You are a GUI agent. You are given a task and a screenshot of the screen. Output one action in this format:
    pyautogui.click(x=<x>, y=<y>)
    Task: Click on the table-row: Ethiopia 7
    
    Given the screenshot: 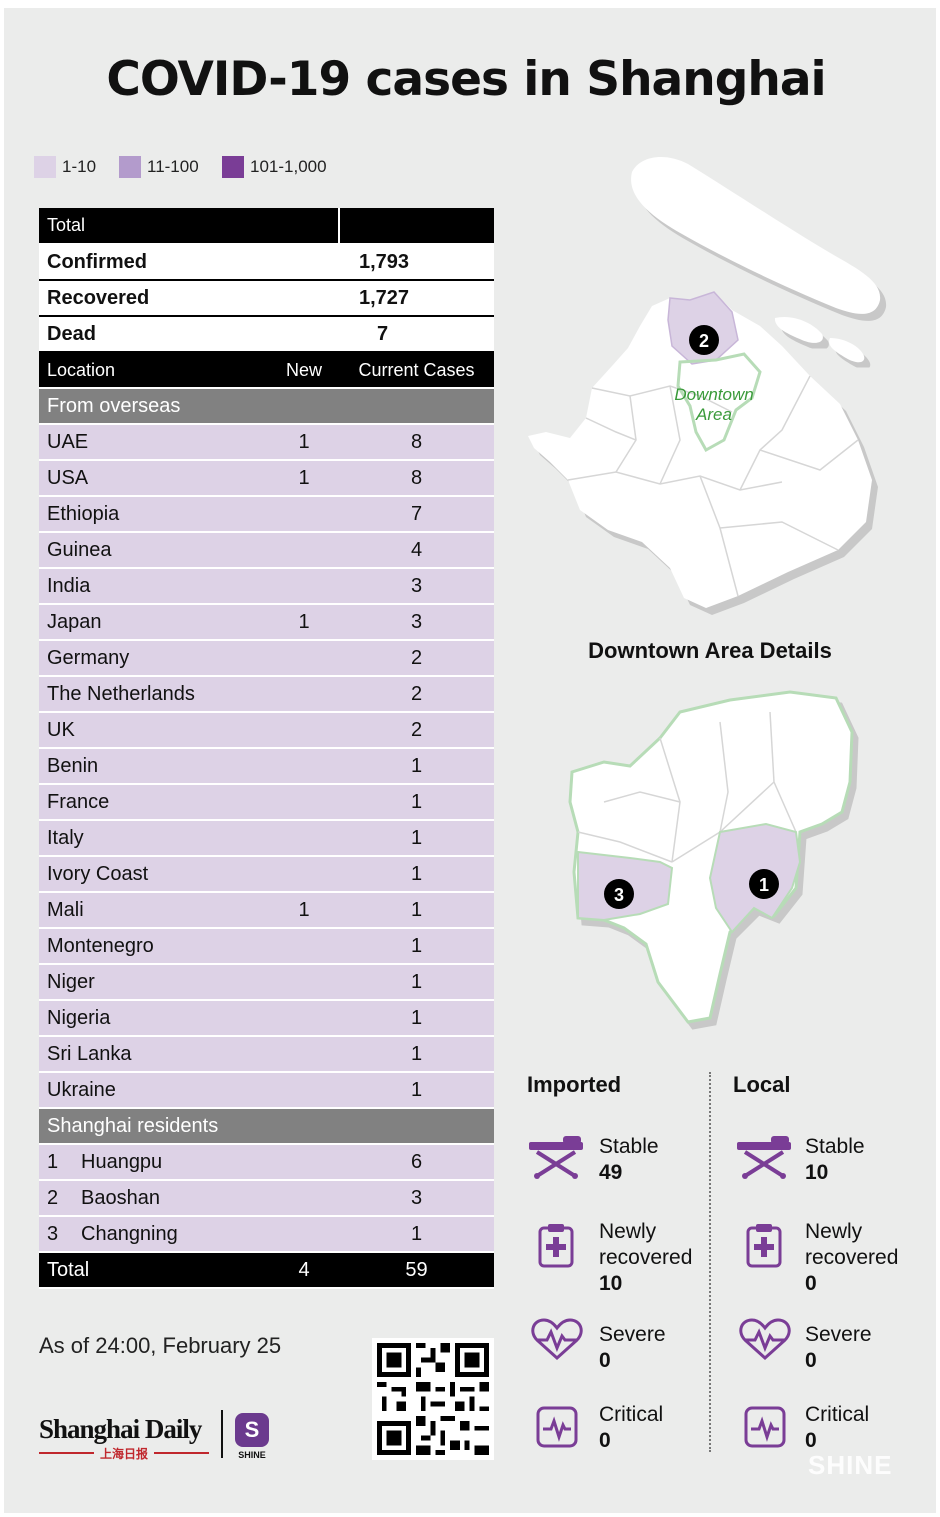 What is the action you would take?
    pyautogui.click(x=266, y=514)
    